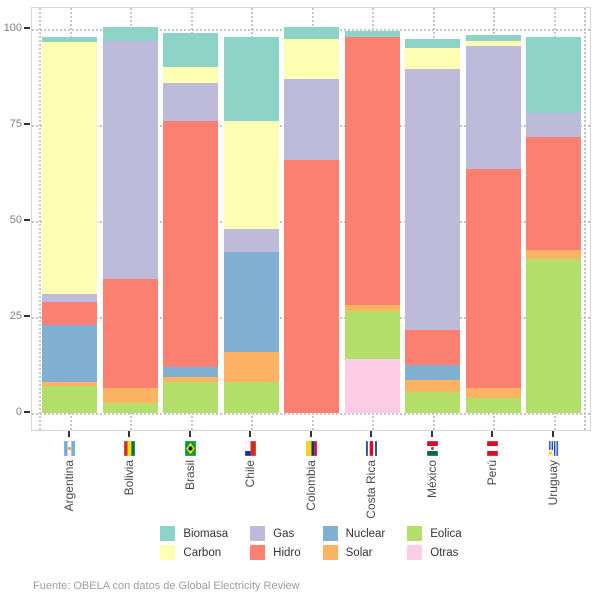 Image resolution: width=600 pixels, height=600 pixels. I want to click on country-name: Costa Rica, so click(371, 489).